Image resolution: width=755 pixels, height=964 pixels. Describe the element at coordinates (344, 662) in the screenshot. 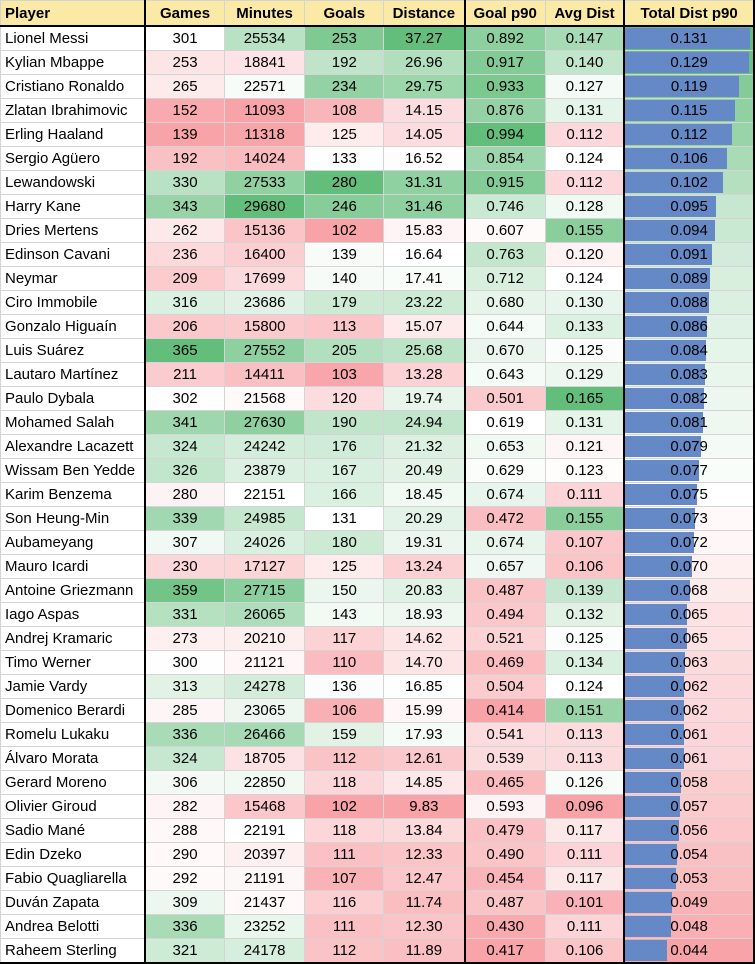

I see `goals-cell: 110` at that location.